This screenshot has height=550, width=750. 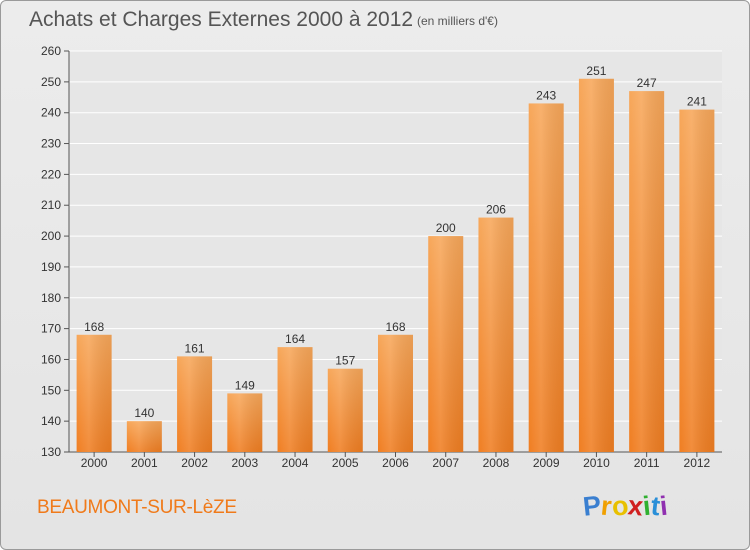 I want to click on bar-value-label: 200, so click(x=446, y=228).